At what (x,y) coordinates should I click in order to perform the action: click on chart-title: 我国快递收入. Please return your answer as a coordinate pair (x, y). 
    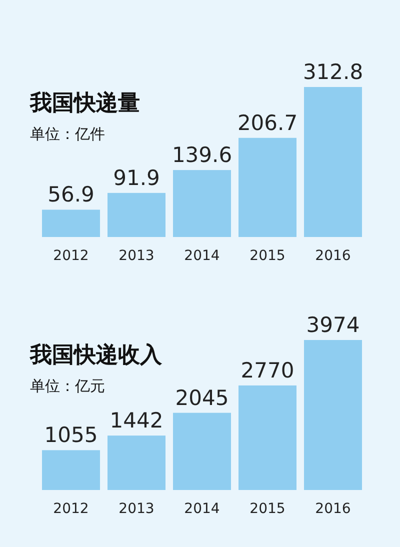
    Looking at the image, I should click on (96, 355).